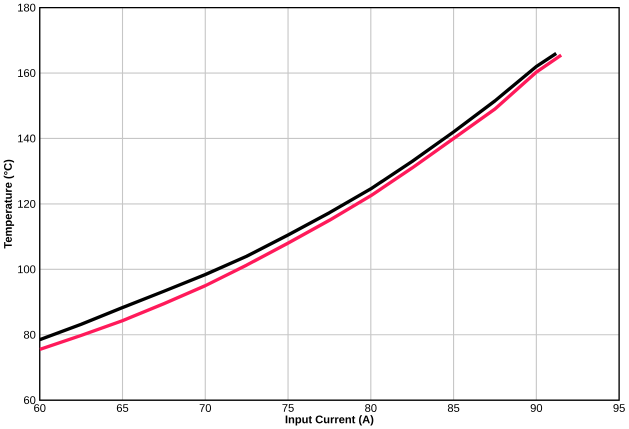  I want to click on y-tick-label: 140, so click(27, 138).